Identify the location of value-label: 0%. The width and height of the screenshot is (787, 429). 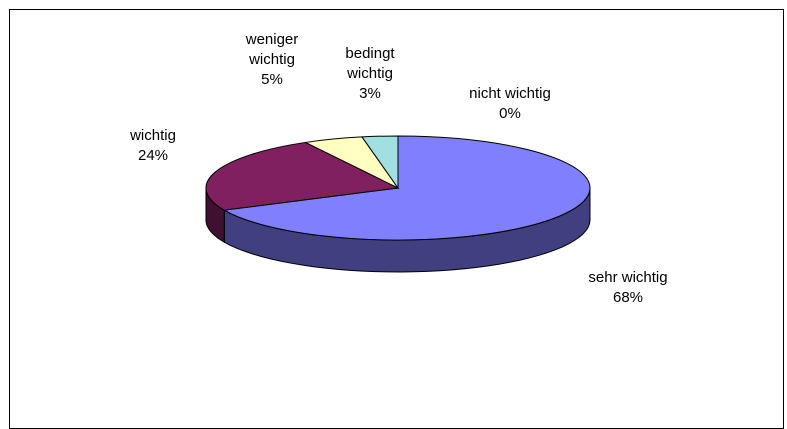
(510, 113).